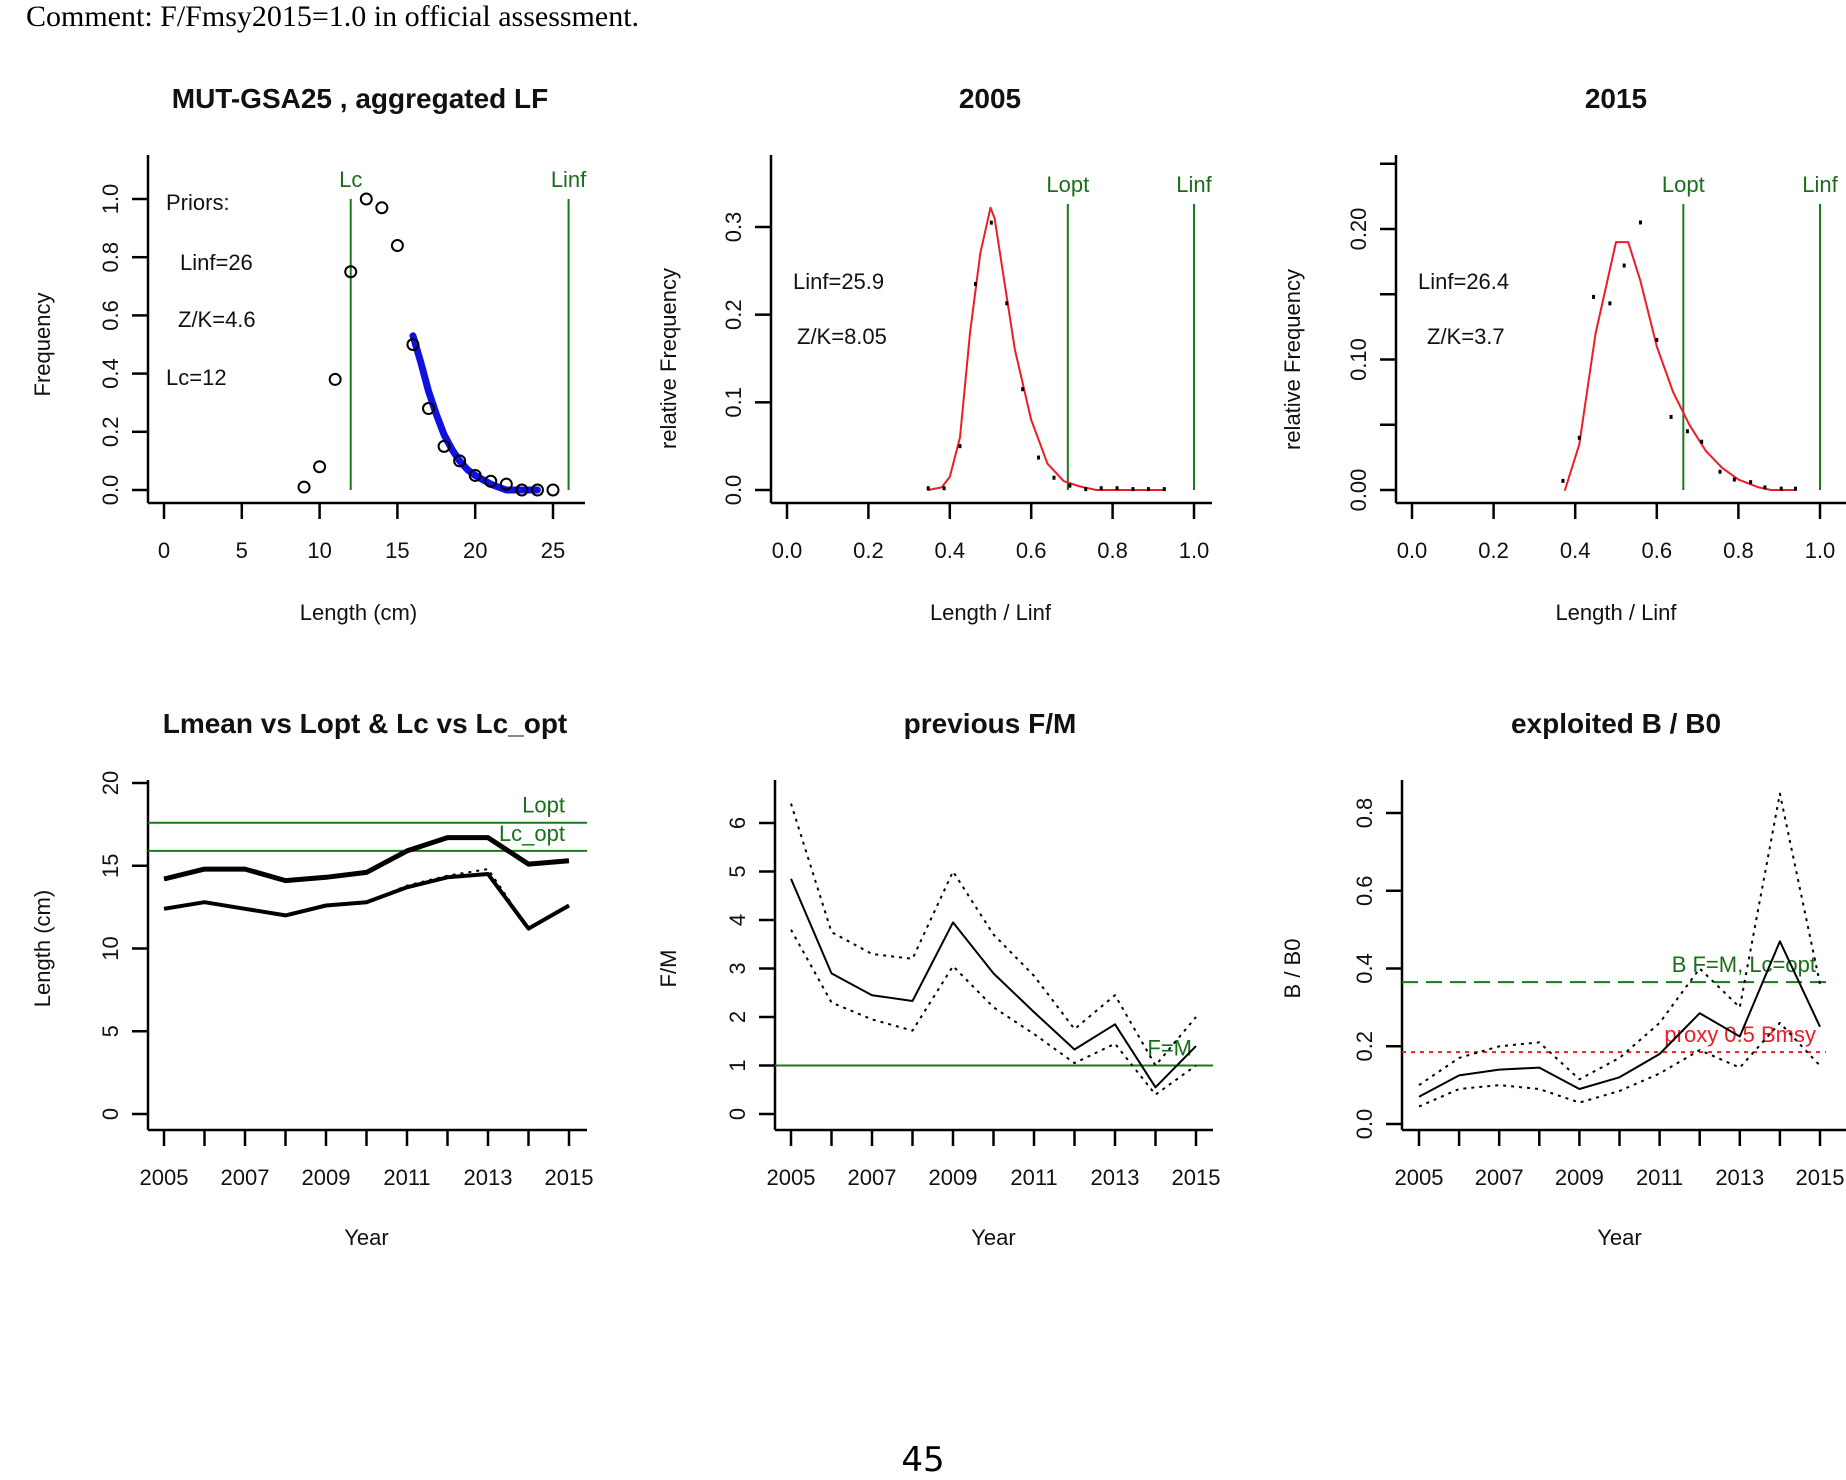 This screenshot has width=1846, height=1480. What do you see at coordinates (242, 550) in the screenshot?
I see `x-tick-label: 5` at bounding box center [242, 550].